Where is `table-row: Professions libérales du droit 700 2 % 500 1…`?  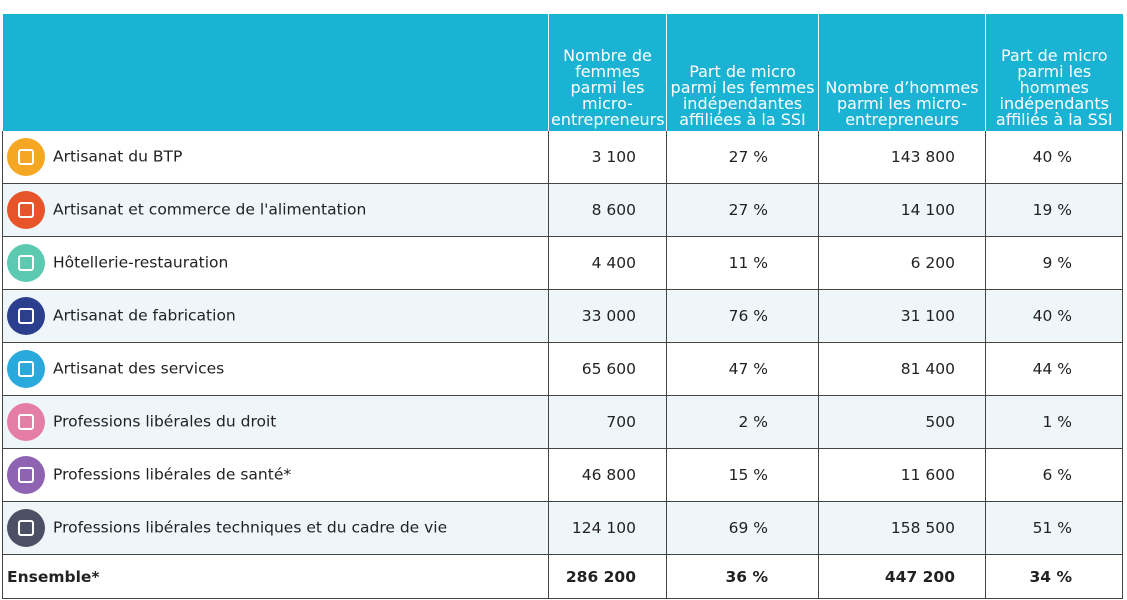 table-row: Professions libérales du droit 700 2 % 500 1… is located at coordinates (562, 422).